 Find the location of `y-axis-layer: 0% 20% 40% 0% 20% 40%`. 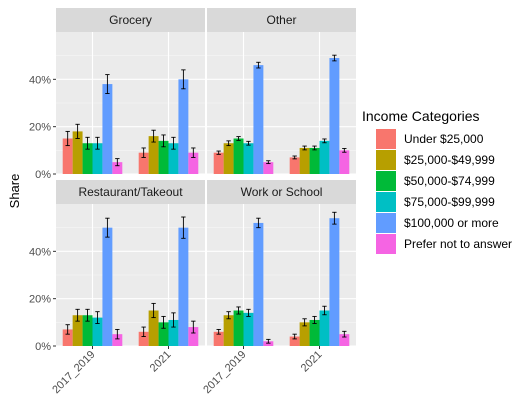

y-axis-layer: 0% 20% 40% 0% 20% 40% is located at coordinates (42, 213).